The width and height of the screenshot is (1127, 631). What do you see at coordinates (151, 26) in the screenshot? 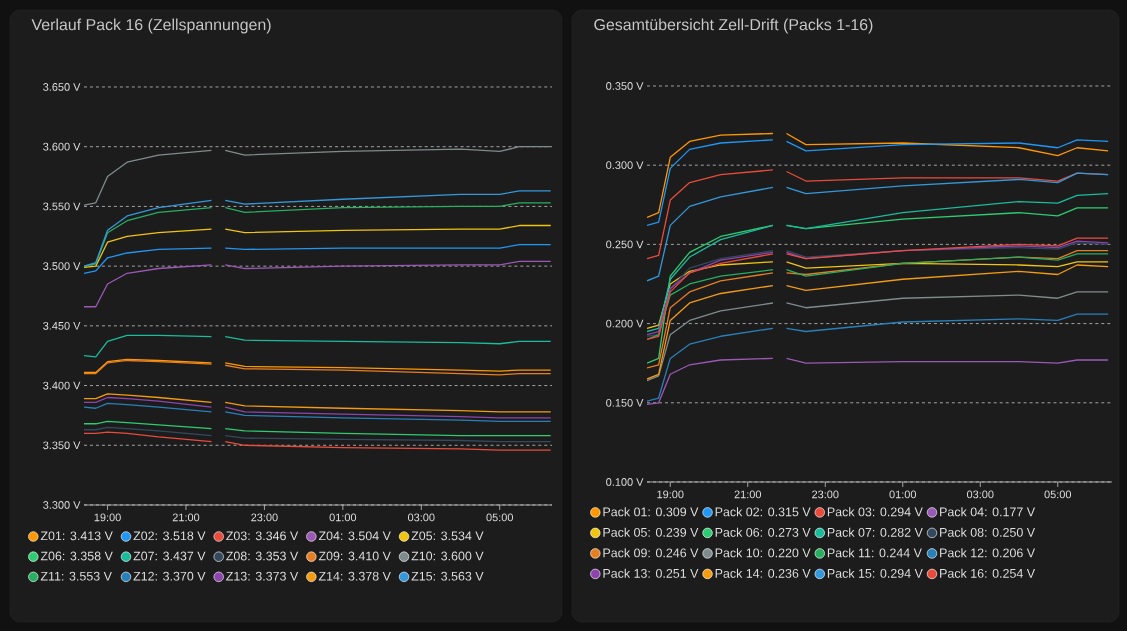
I see `chart-title: Verlauf Pack 16 (Zellspannungen)` at bounding box center [151, 26].